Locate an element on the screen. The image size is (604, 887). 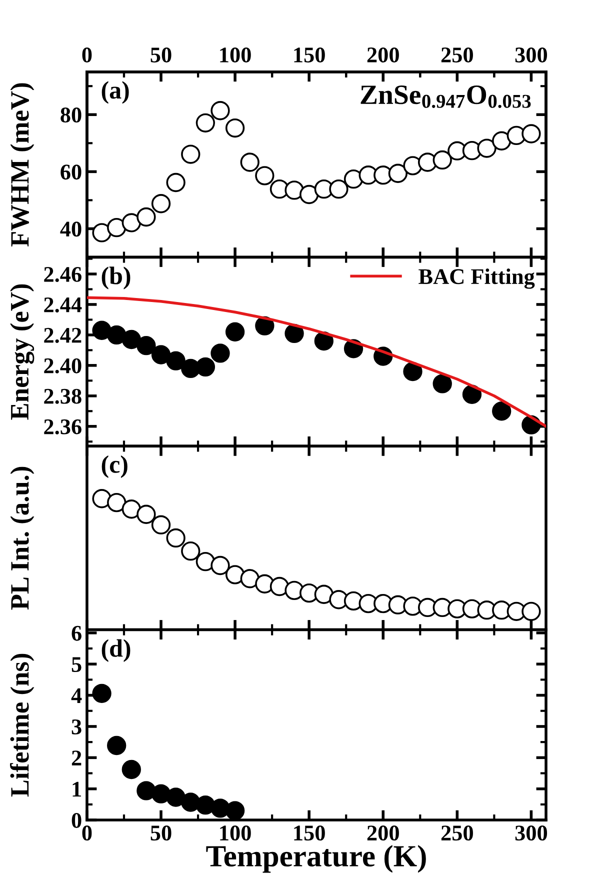
x-tick-label: 0 is located at coordinates (87, 833).